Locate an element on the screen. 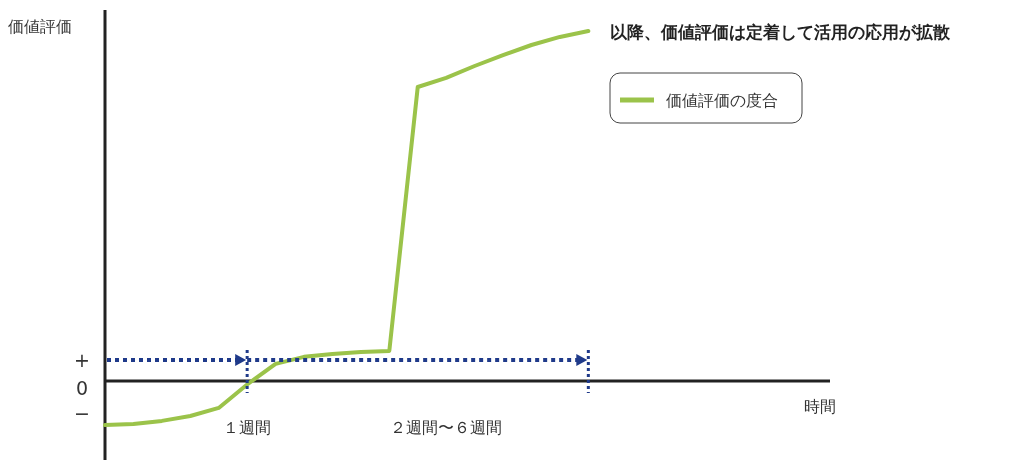 Image resolution: width=1013 pixels, height=462 pixels. text: 0 is located at coordinates (82, 388).